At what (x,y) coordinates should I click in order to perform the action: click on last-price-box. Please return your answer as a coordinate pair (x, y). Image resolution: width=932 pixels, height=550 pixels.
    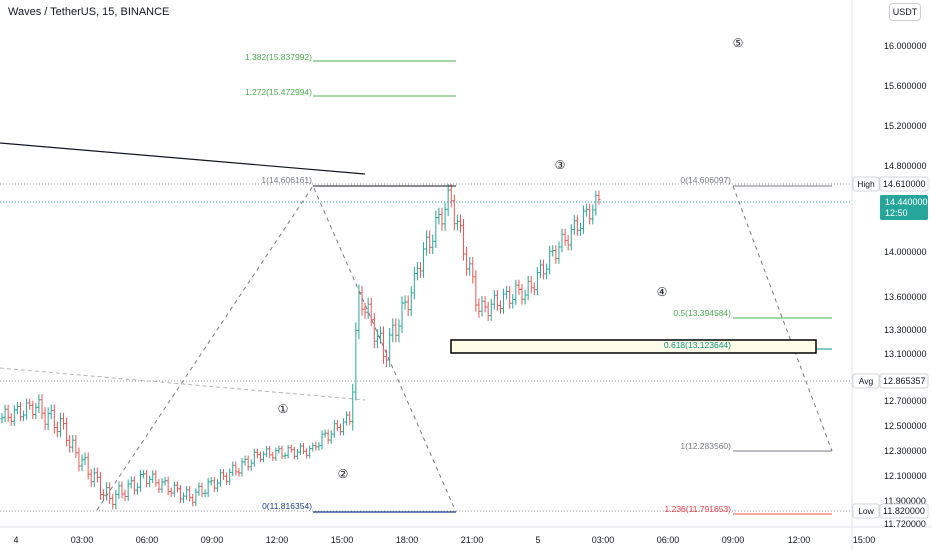
    Looking at the image, I should click on (904, 207).